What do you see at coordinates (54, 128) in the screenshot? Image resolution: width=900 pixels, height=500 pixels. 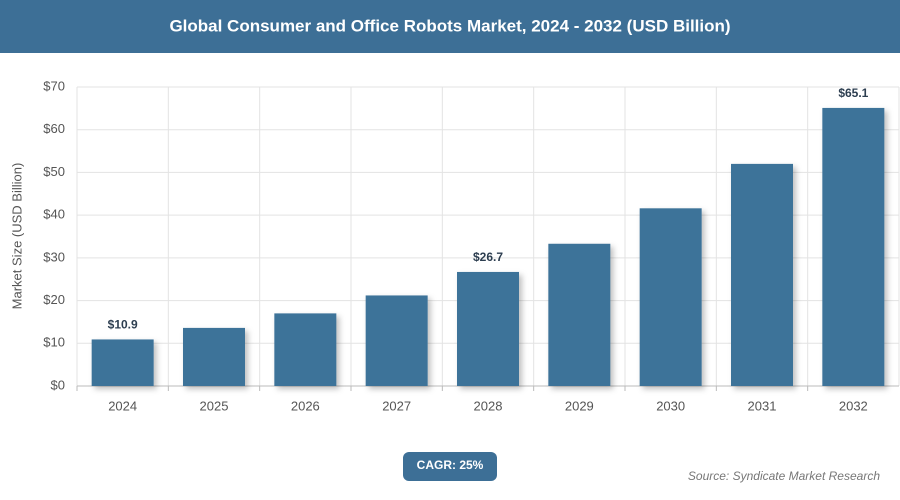 I see `y-tick-label: $60` at bounding box center [54, 128].